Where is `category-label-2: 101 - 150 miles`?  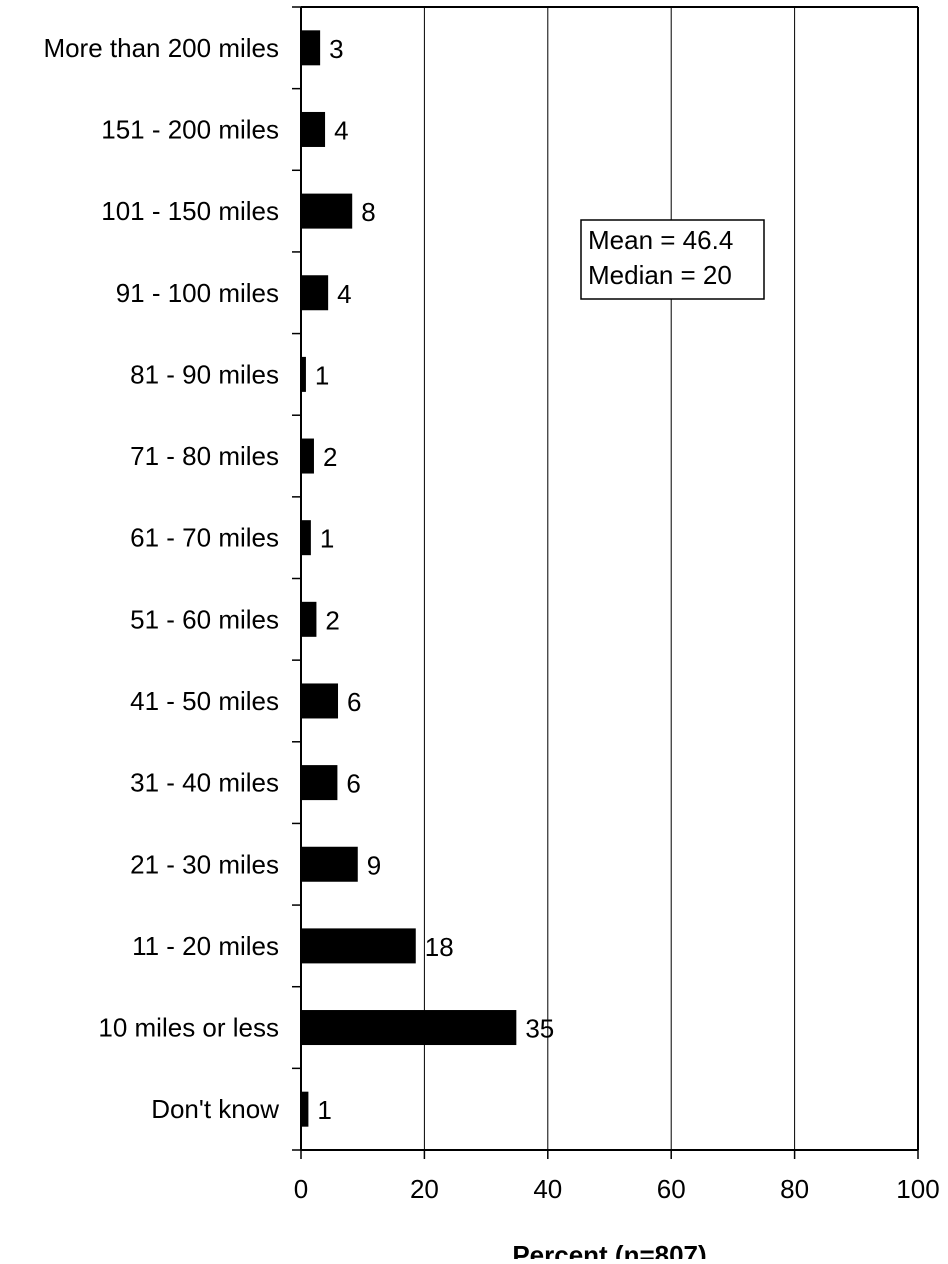 category-label-2: 101 - 150 miles is located at coordinates (190, 211).